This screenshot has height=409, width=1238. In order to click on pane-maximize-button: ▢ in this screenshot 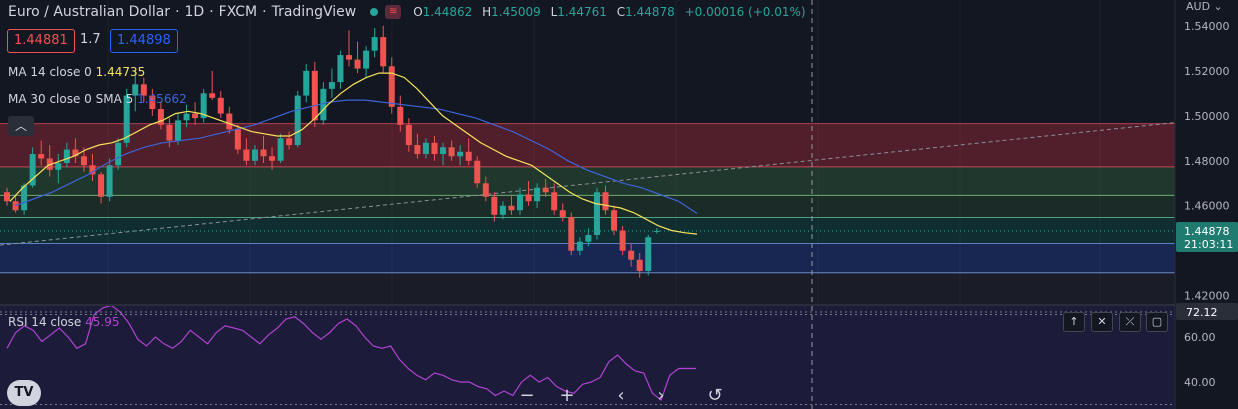, I will do `click(1157, 322)`.